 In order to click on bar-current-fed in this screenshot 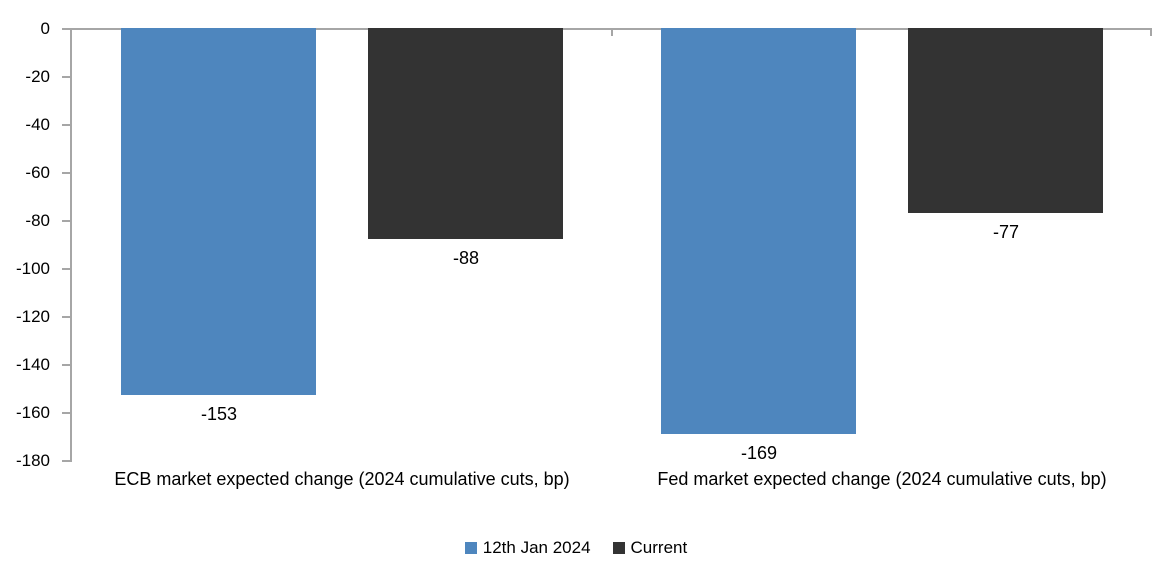, I will do `click(1005, 120)`.